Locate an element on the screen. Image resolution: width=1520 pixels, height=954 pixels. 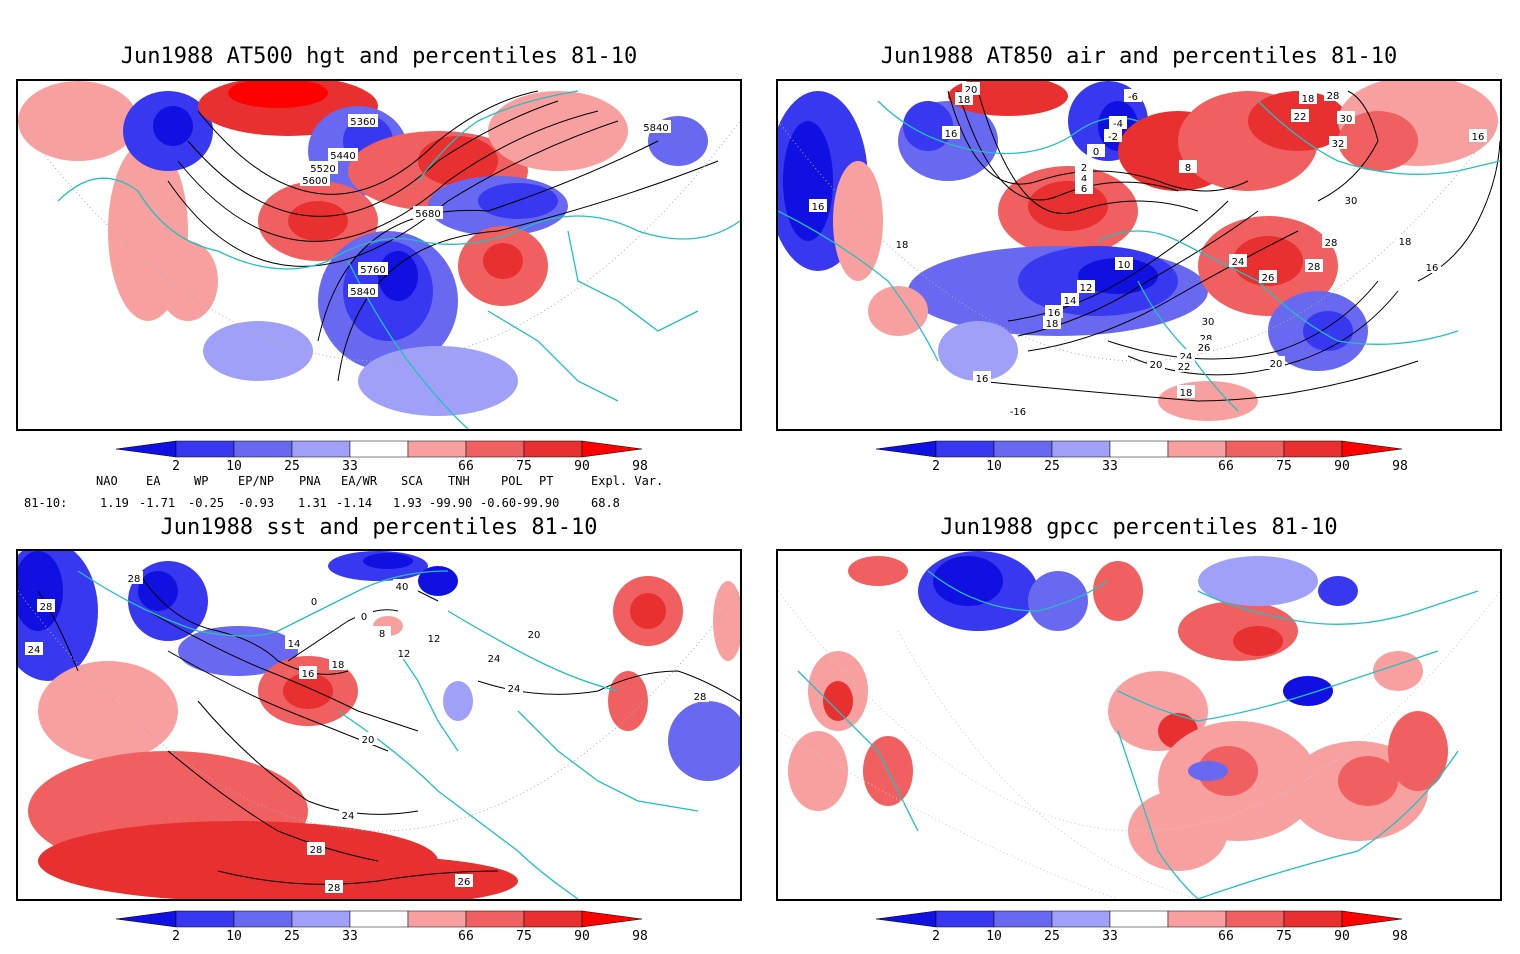
index-header: EA is located at coordinates (153, 481).